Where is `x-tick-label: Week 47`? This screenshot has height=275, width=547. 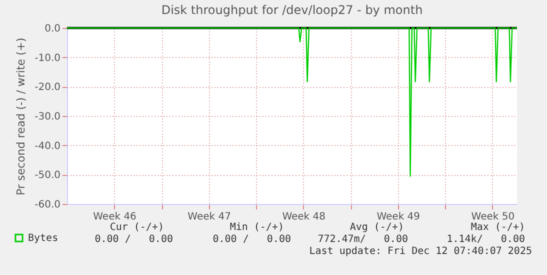
x-tick-label: Week 47 is located at coordinates (209, 217).